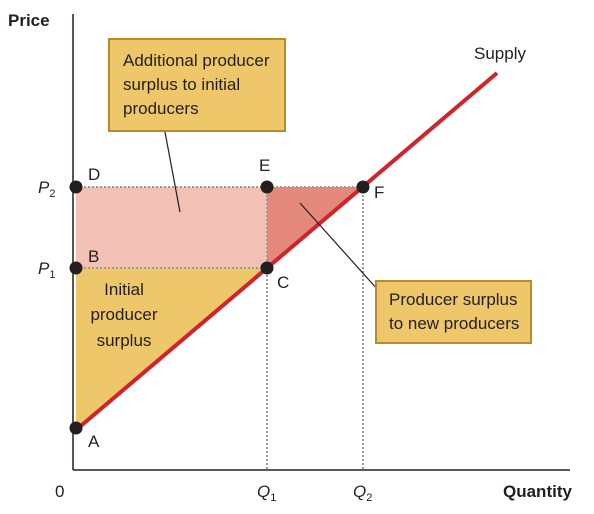 The image size is (594, 514). Describe the element at coordinates (94, 174) in the screenshot. I see `point-d-label: D` at that location.